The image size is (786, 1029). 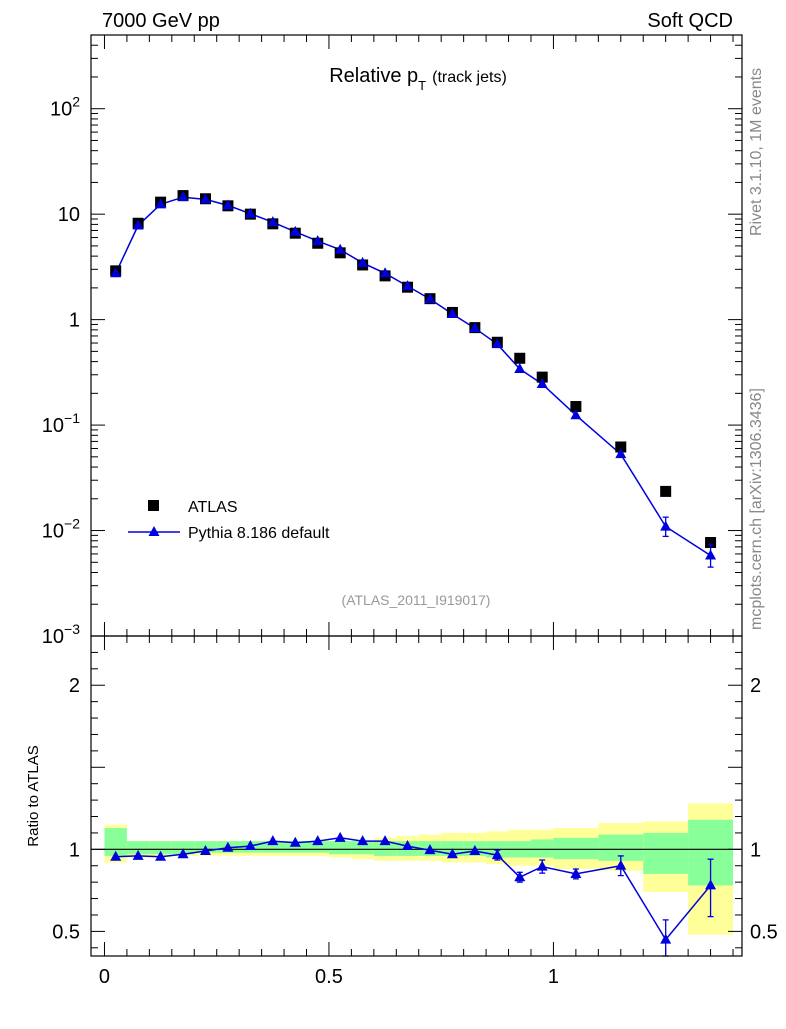 I want to click on header-right-label: Soft QCD, so click(x=690, y=21).